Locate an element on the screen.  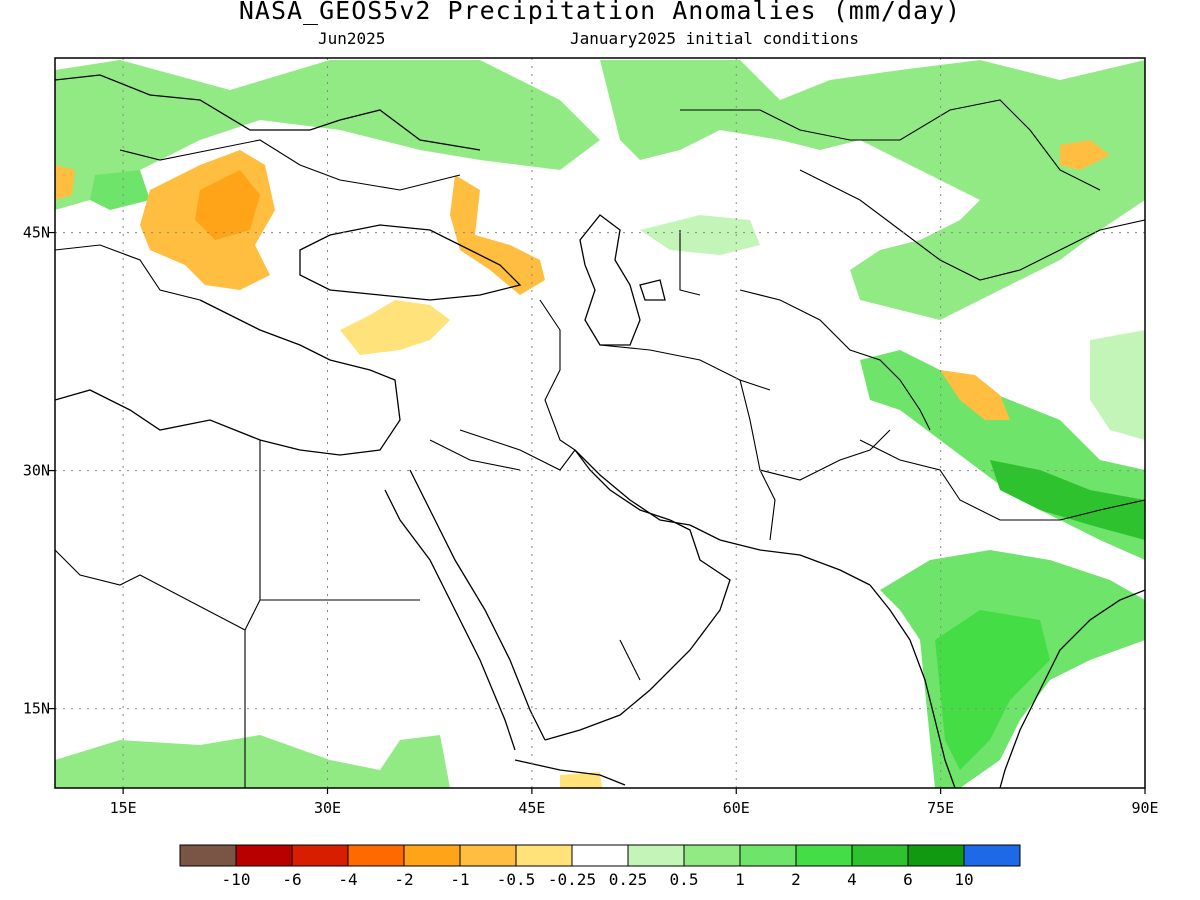
lat-axis: 45N 30N 15N is located at coordinates (39, 471).